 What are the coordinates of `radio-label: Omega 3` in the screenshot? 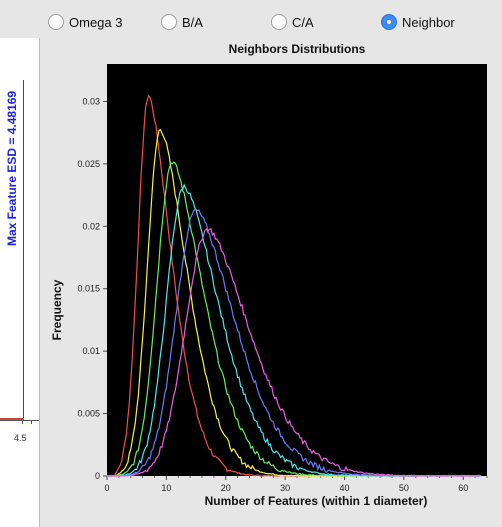 It's located at (96, 22).